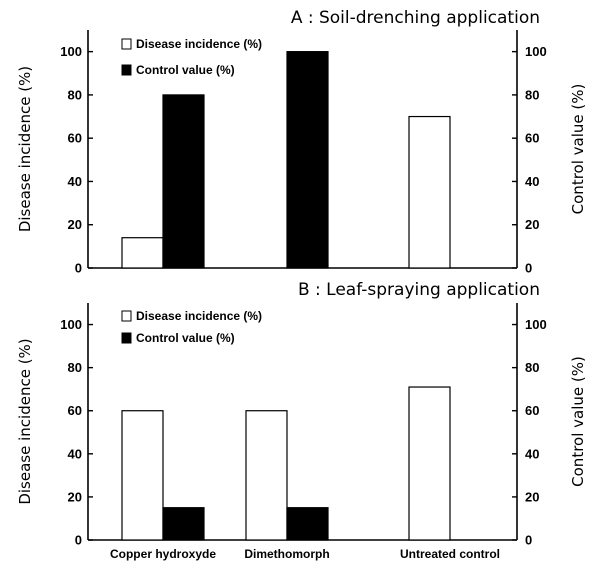 This screenshot has width=595, height=565. What do you see at coordinates (415, 18) in the screenshot?
I see `chart-title: A : Soil-drenching application` at bounding box center [415, 18].